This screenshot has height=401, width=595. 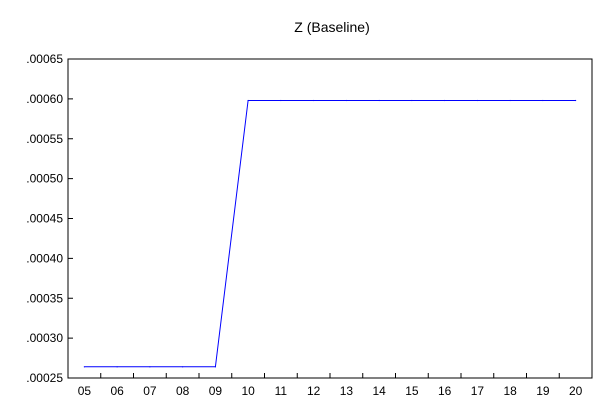 I want to click on y-tick-label: .00050, so click(x=44, y=179).